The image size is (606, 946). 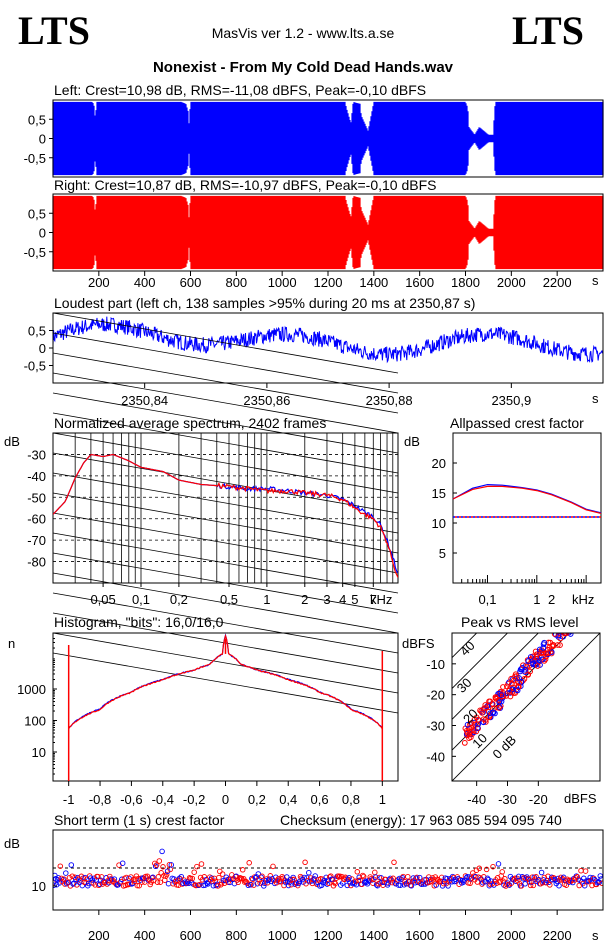 What do you see at coordinates (37, 331) in the screenshot?
I see `loudest-ytick-label: 0,5` at bounding box center [37, 331].